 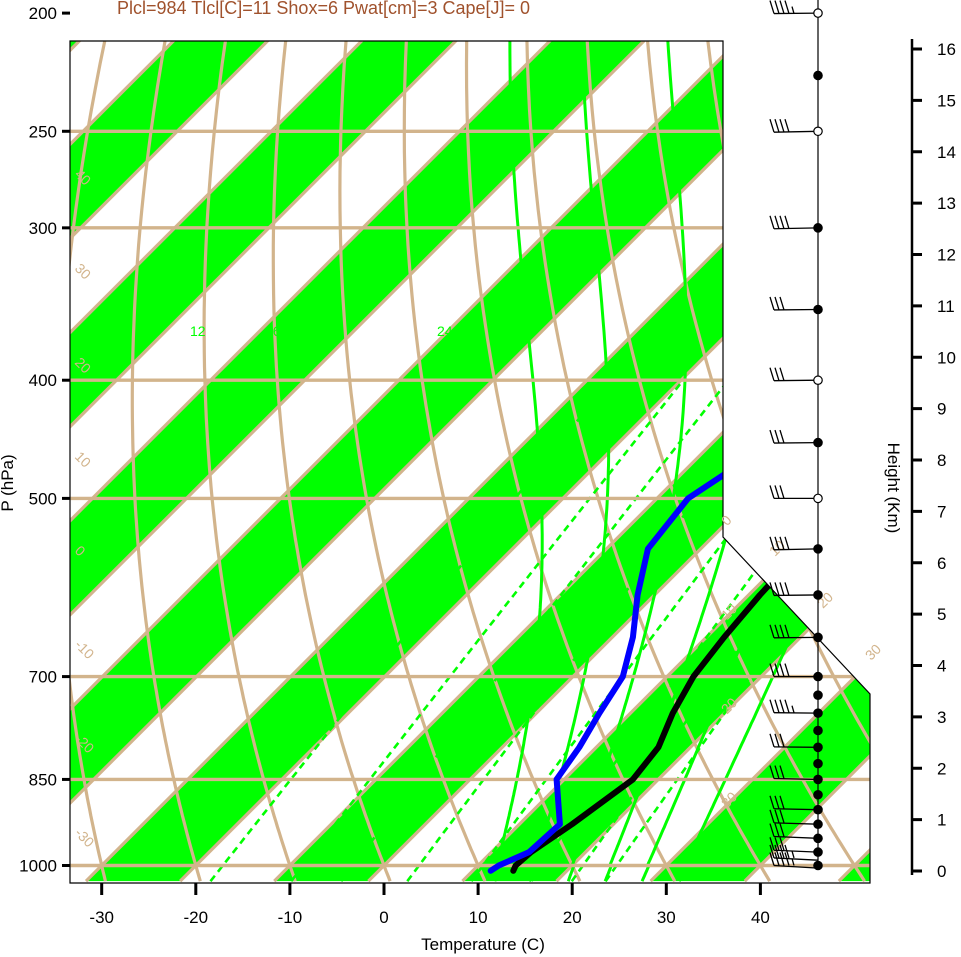 I want to click on height-tick-label: 6, so click(x=941, y=563).